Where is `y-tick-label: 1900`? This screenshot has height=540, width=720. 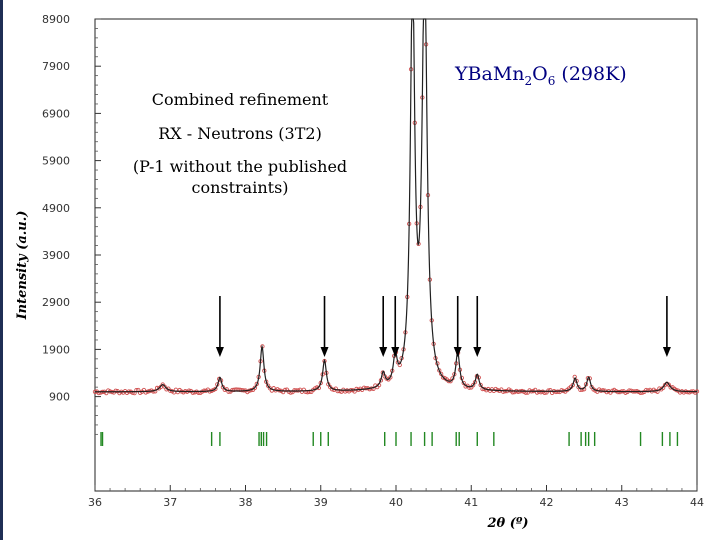 y-tick-label: 1900 is located at coordinates (56, 349).